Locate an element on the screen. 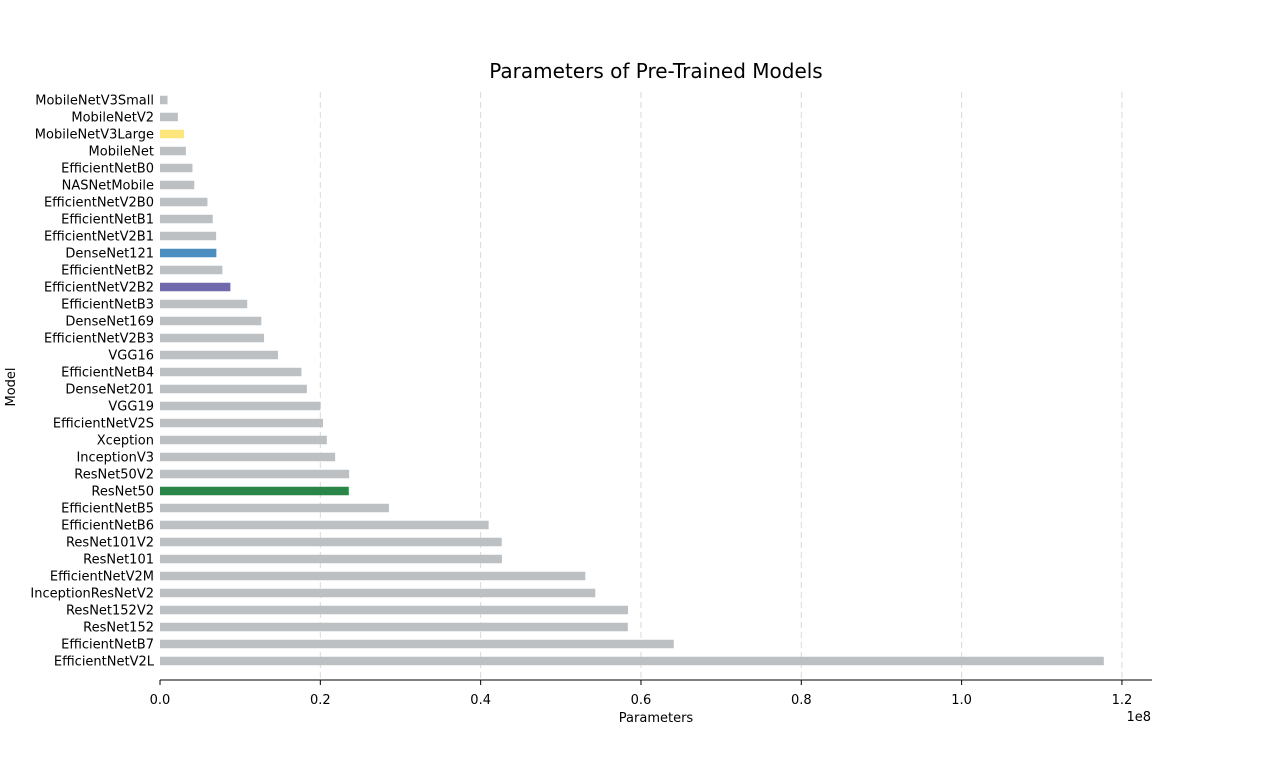 The height and width of the screenshot is (768, 1280). bar-densenet201 is located at coordinates (233, 389).